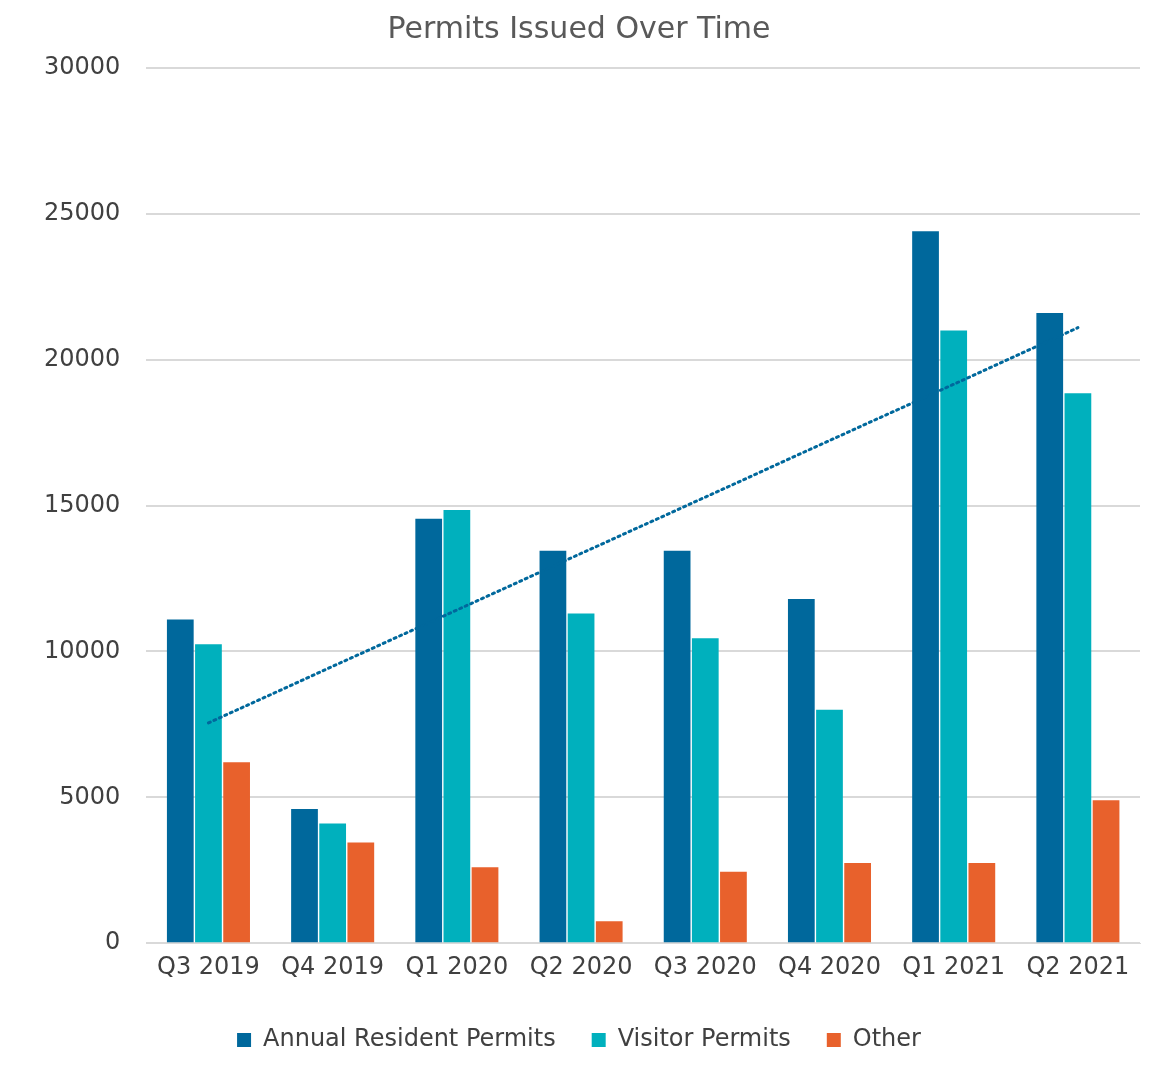 The image size is (1158, 1074). Describe the element at coordinates (1078, 965) in the screenshot. I see `x-tick-label: Q2 2021` at that location.